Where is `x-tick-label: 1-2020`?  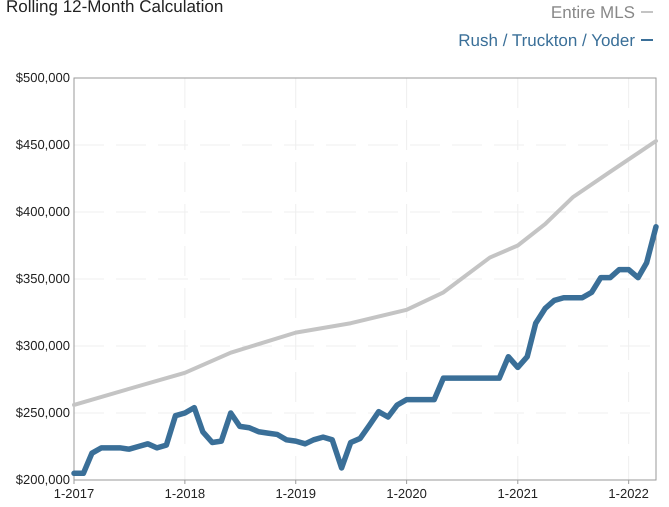 x-tick-label: 1-2020 is located at coordinates (406, 493).